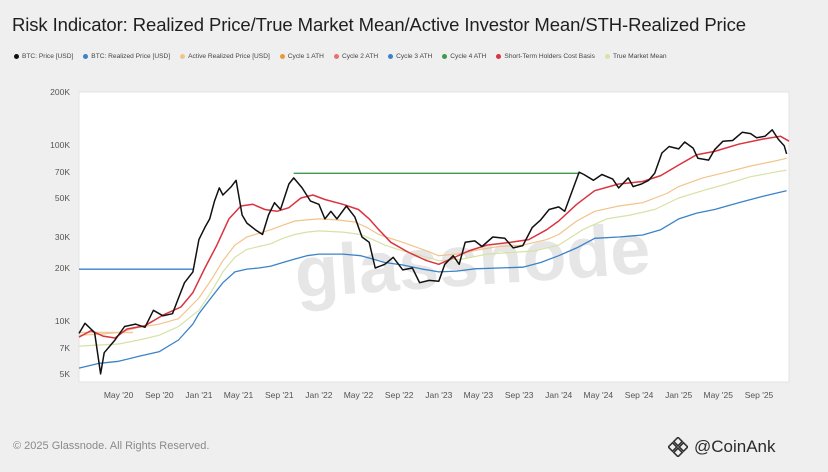  What do you see at coordinates (639, 395) in the screenshot?
I see `x-tick-label: Sep '24` at bounding box center [639, 395].